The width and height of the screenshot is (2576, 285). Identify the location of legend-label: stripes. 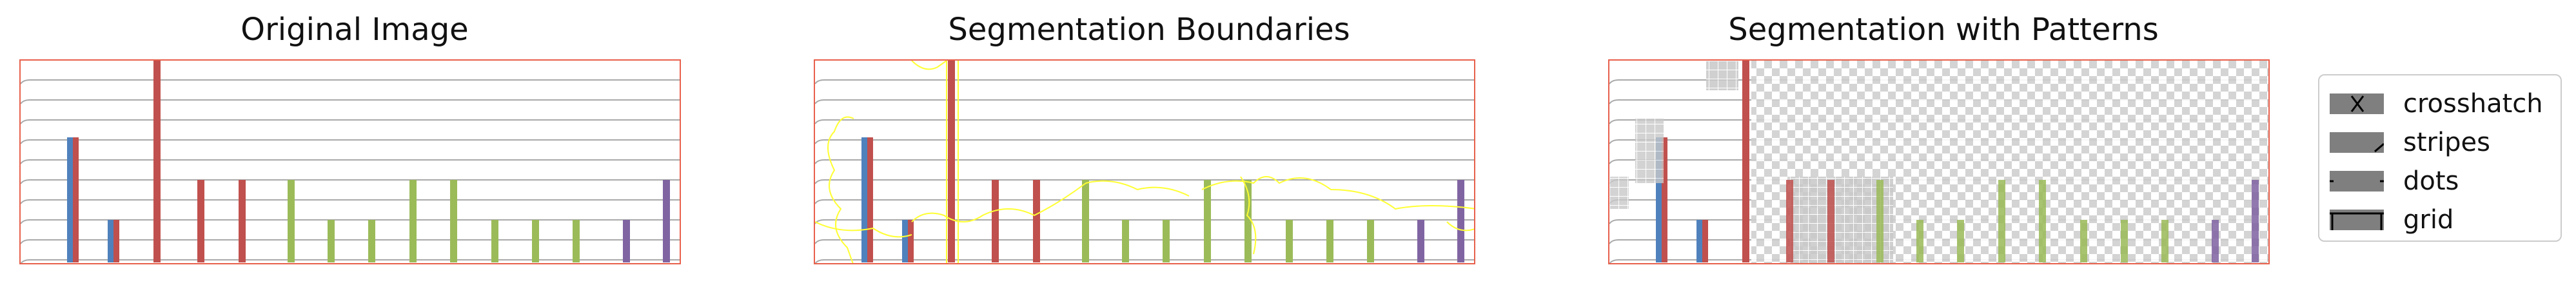
(2446, 142).